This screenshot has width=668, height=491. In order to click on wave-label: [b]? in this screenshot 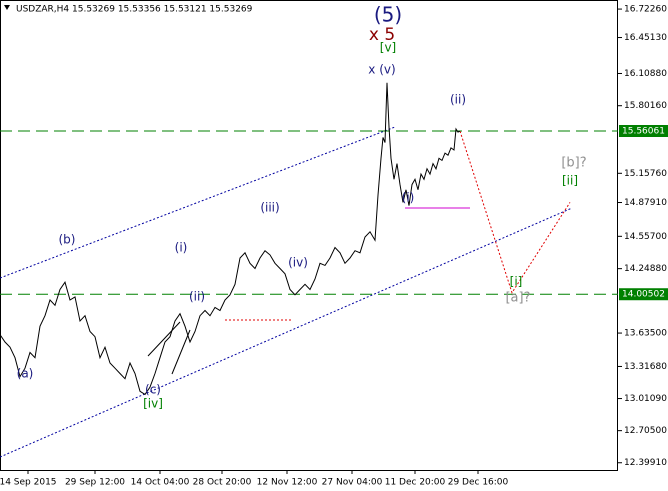, I will do `click(573, 163)`.